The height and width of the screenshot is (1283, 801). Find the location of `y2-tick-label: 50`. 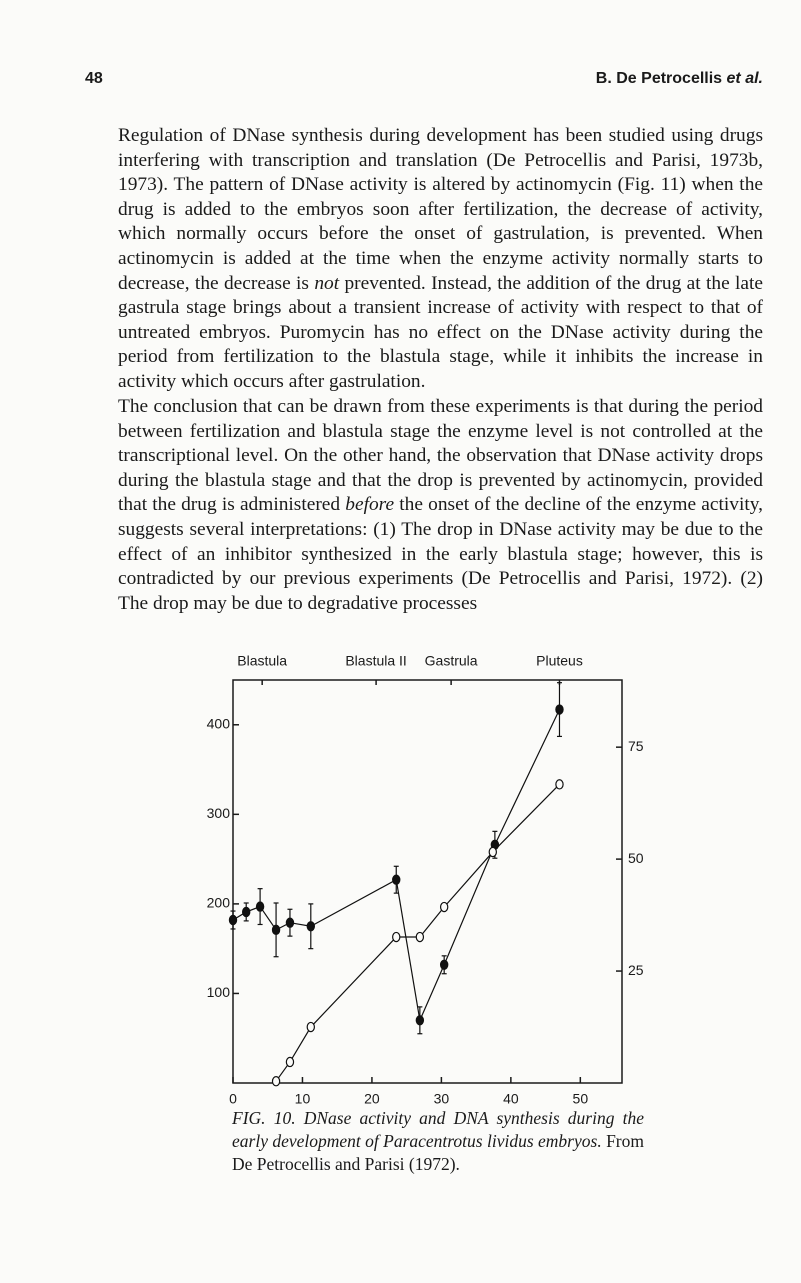

y2-tick-label: 50 is located at coordinates (636, 858).